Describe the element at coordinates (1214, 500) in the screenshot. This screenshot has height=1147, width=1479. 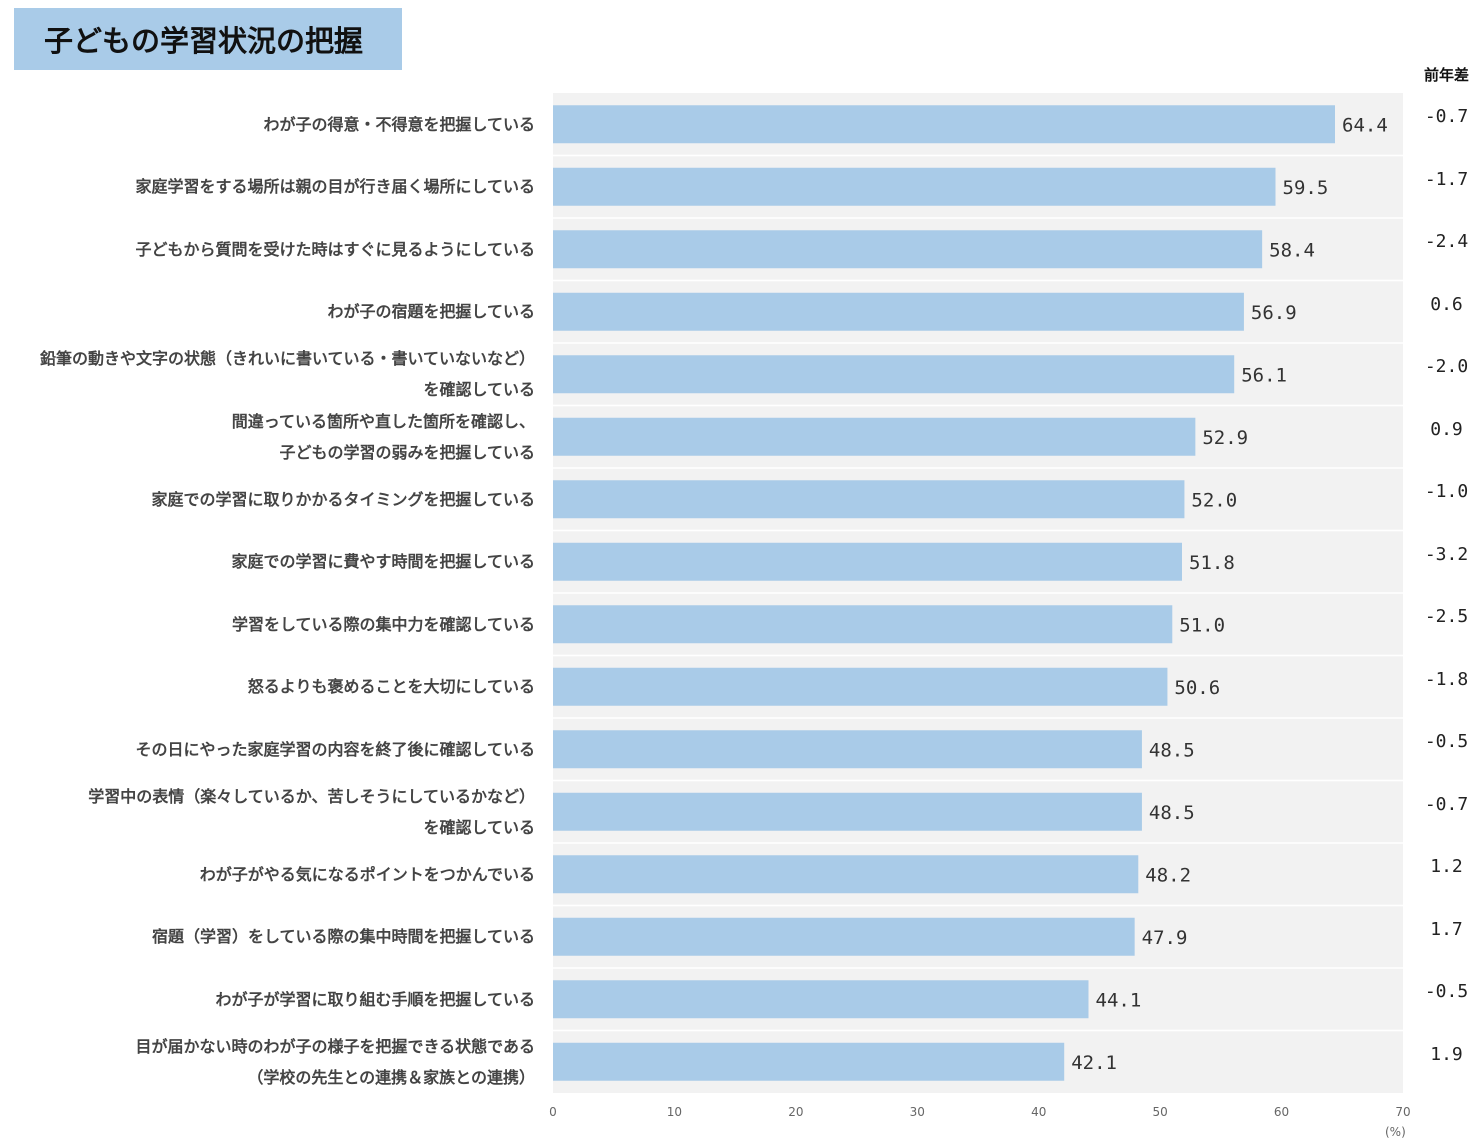
I see `bar-value-label: 52.0` at that location.